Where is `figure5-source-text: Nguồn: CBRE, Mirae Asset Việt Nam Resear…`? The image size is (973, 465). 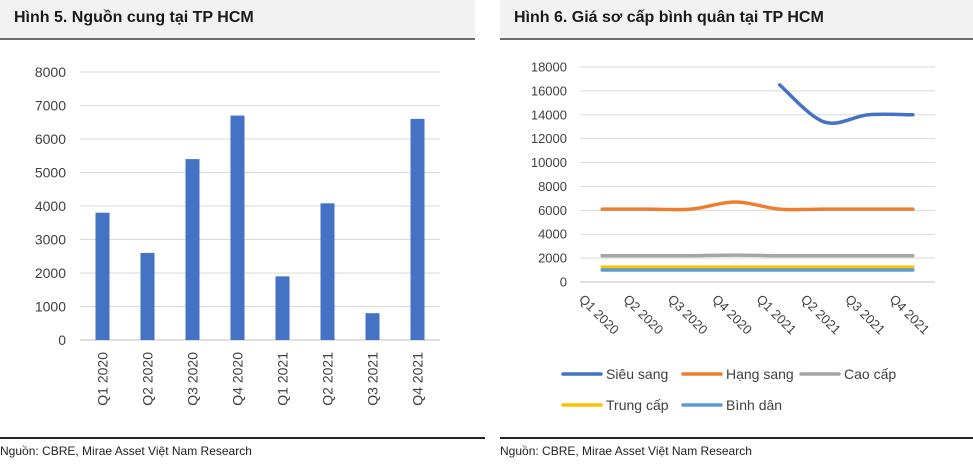
figure5-source-text: Nguồn: CBRE, Mirae Asset Việt Nam Resear… is located at coordinates (126, 451).